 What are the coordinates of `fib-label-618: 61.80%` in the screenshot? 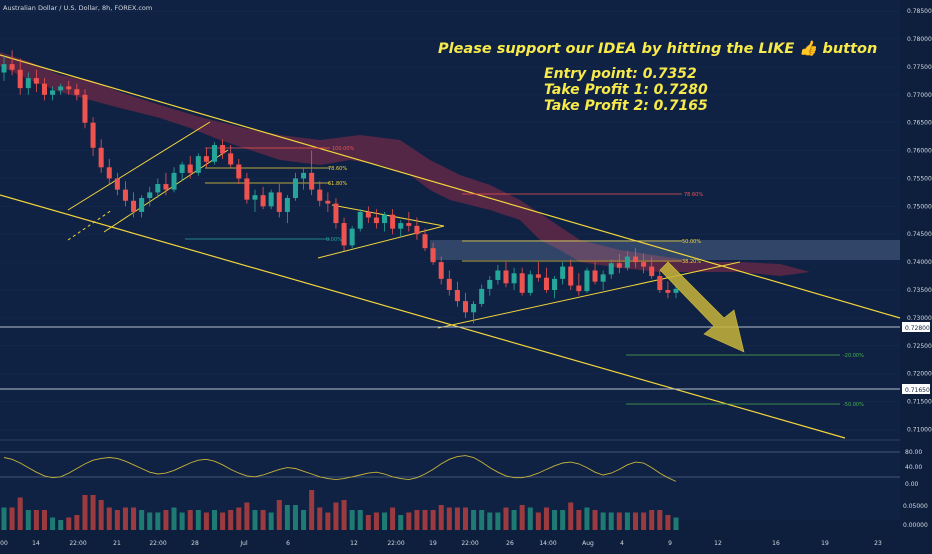 It's located at (337, 184).